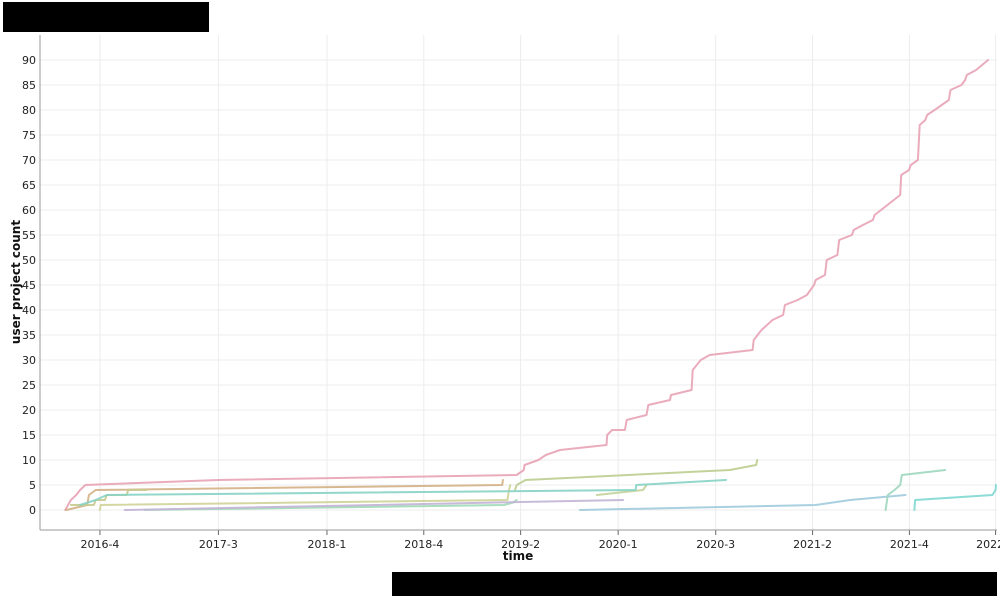 This screenshot has height=600, width=1000. I want to click on y-tick-label: 70, so click(29, 160).